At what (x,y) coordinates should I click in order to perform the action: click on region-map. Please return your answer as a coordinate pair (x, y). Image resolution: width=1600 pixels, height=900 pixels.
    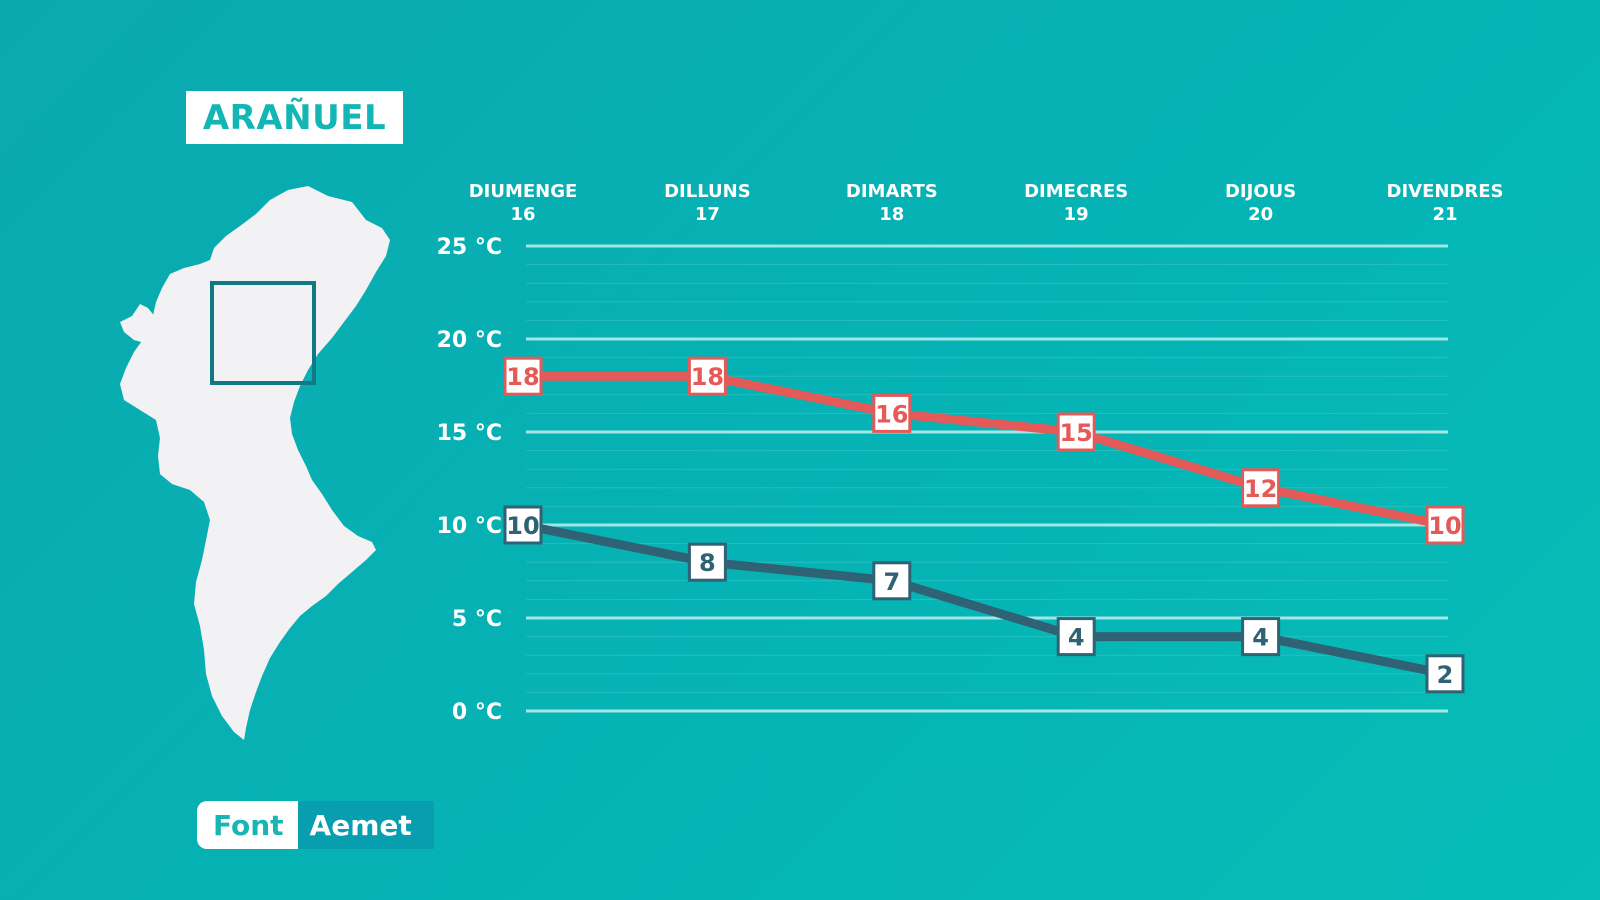
    Looking at the image, I should click on (255, 463).